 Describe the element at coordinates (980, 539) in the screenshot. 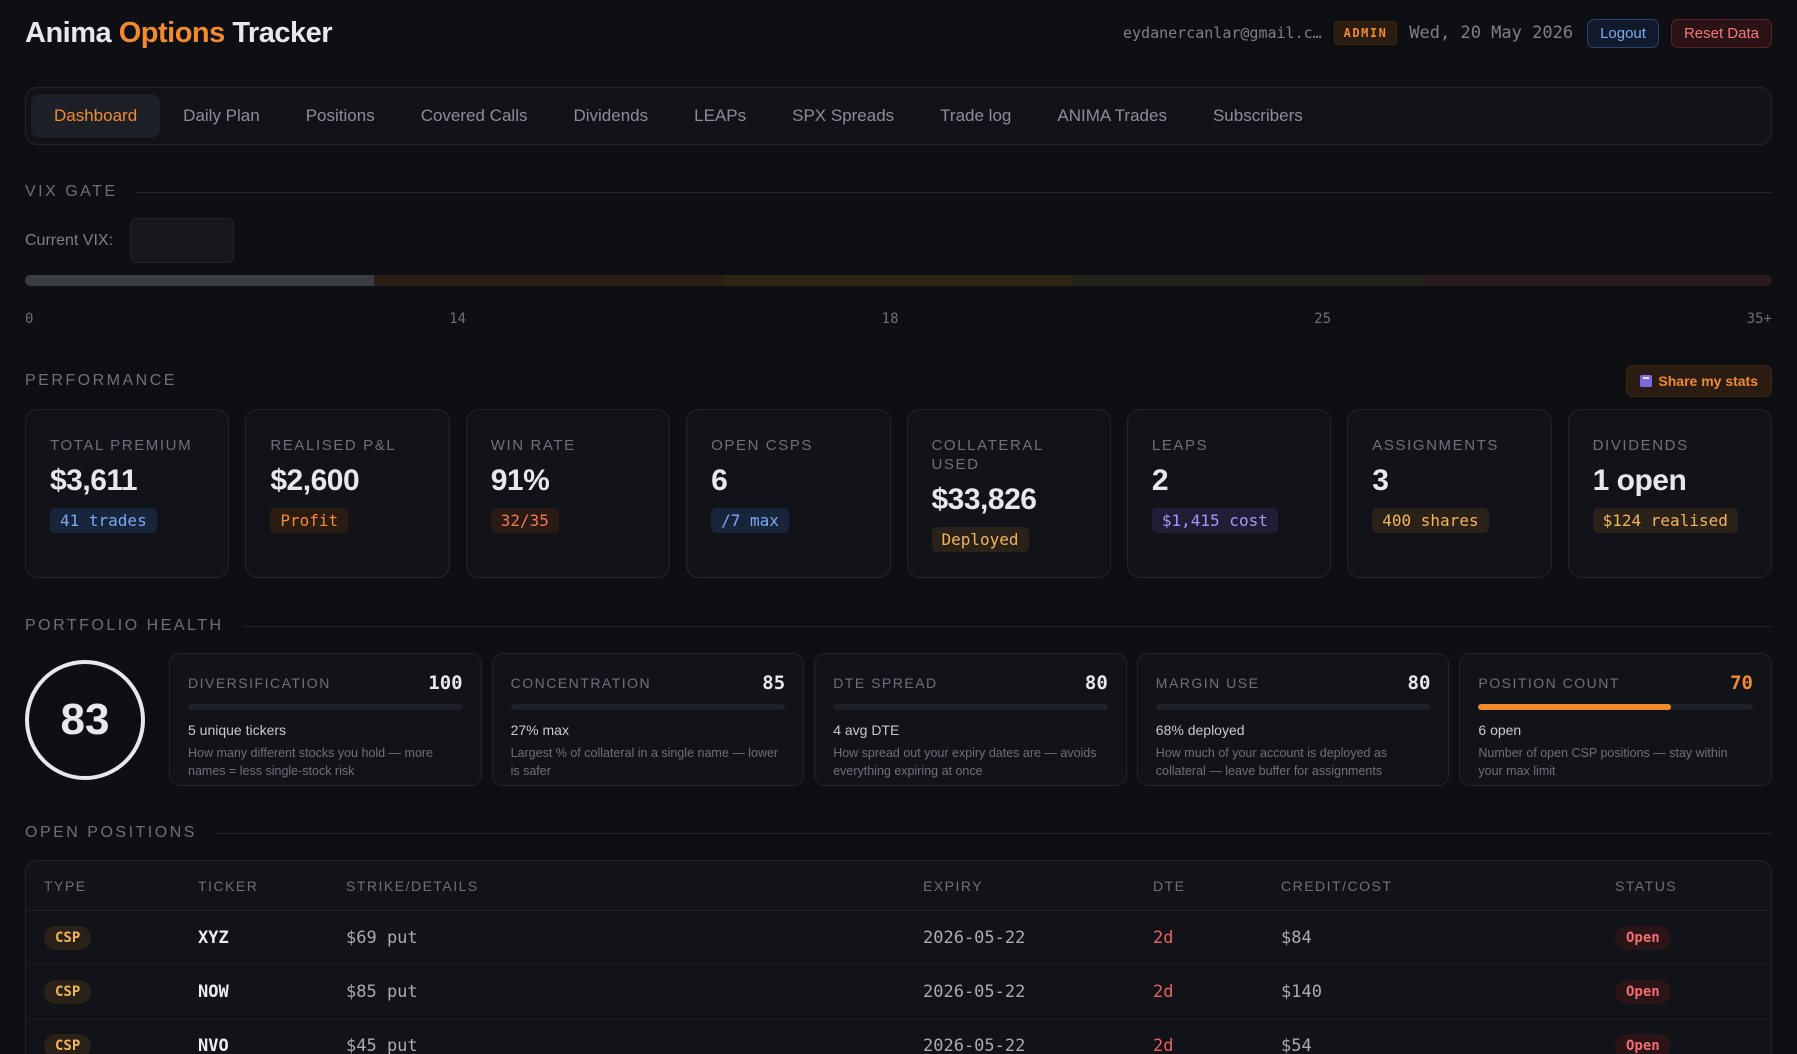

I see `stat-badge: Deployed` at that location.